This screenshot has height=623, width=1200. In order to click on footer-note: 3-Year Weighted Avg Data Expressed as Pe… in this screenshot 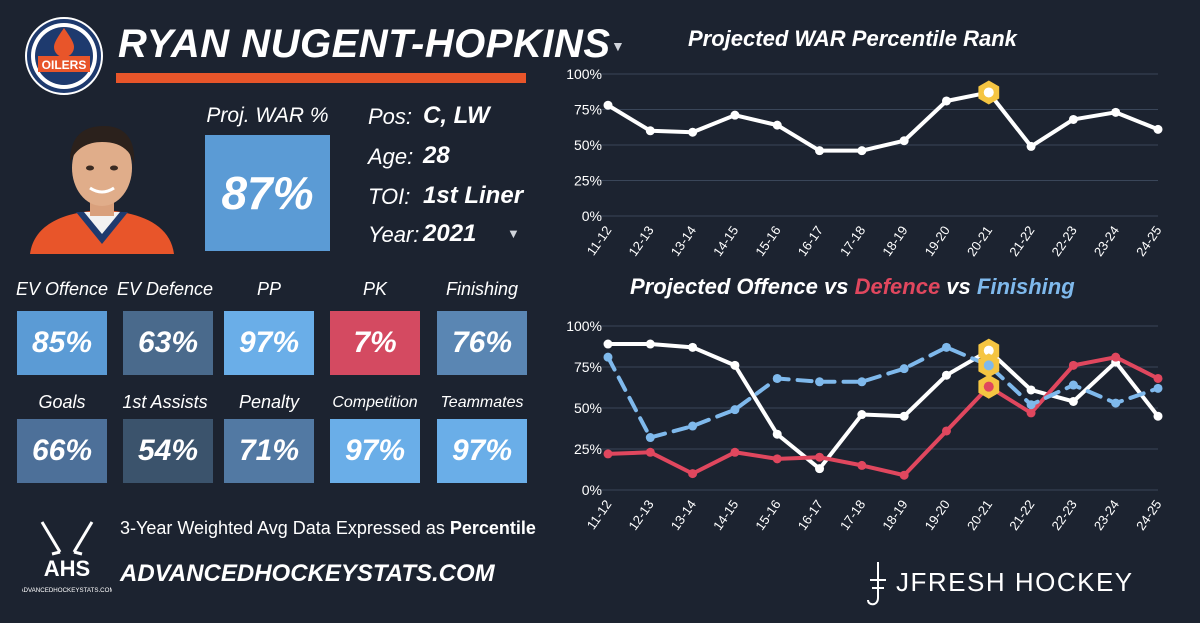, I will do `click(328, 528)`.